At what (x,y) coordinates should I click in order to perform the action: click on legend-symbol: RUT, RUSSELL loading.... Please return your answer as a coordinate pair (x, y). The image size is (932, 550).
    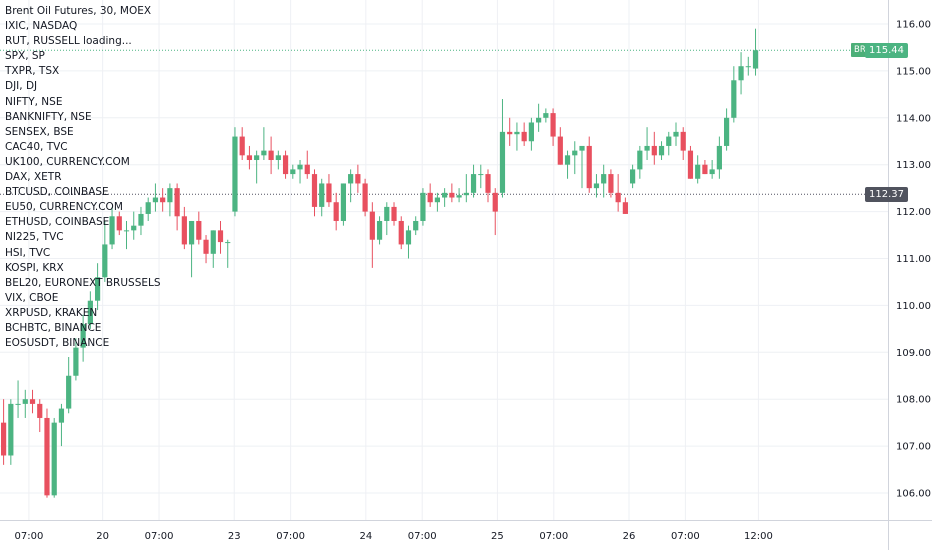
    Looking at the image, I should click on (68, 41).